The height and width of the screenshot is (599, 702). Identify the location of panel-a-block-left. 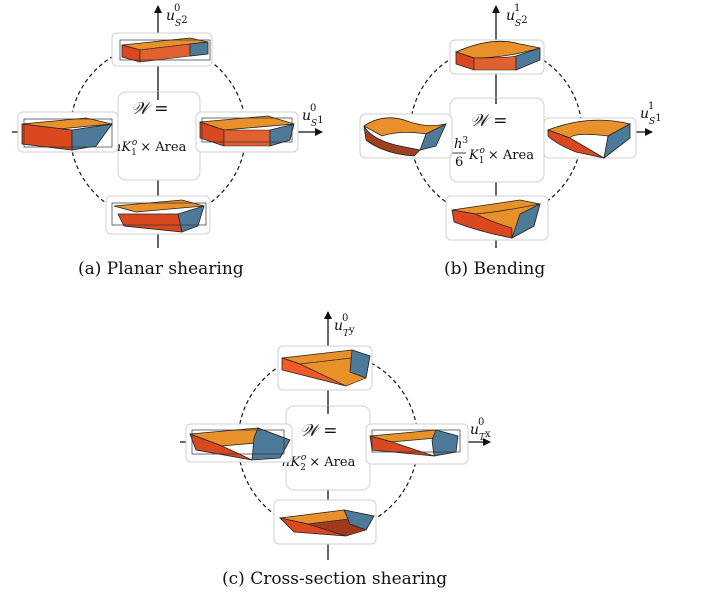
(68, 132).